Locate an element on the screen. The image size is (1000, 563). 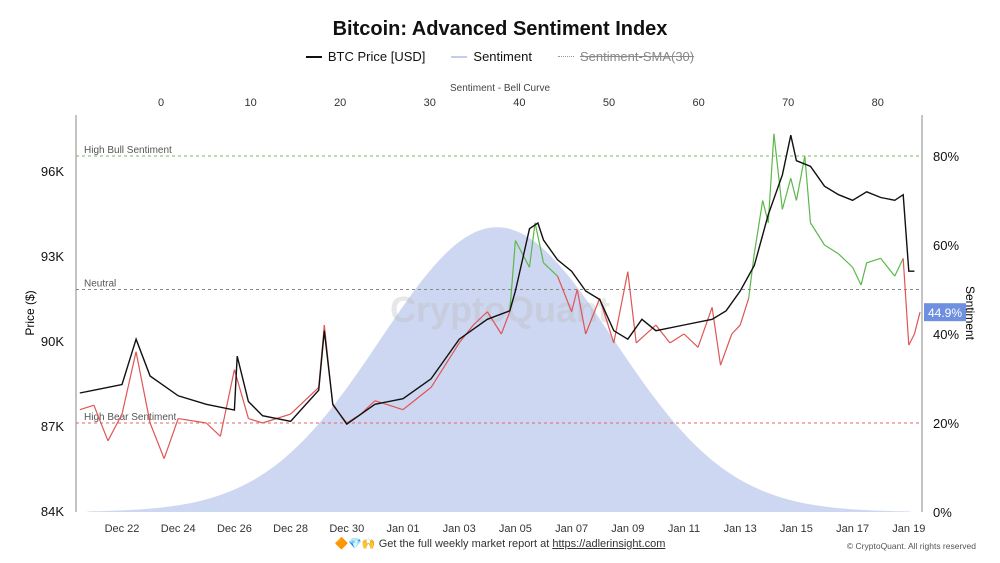
left-axis-tick: 93K is located at coordinates (52, 256).